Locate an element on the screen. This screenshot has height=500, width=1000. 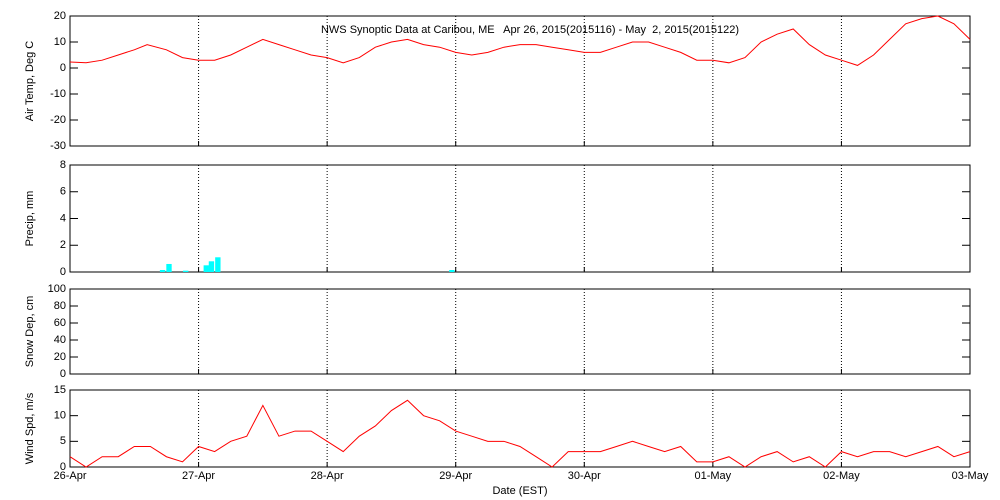
y-tick-label: 40 is located at coordinates (60, 340).